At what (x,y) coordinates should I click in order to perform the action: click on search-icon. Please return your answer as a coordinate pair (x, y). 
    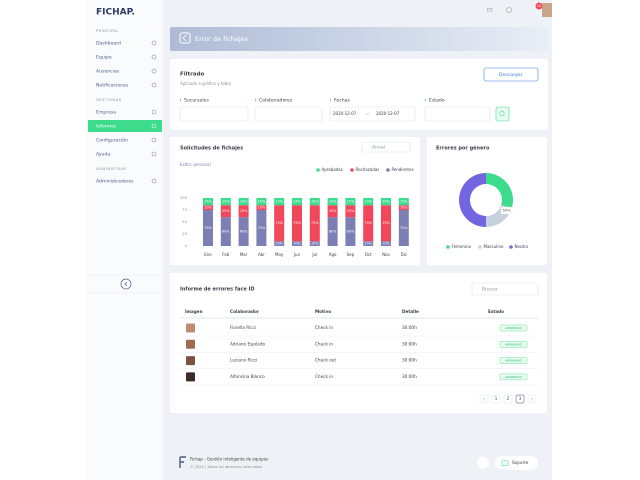
    Looking at the image, I should click on (502, 114).